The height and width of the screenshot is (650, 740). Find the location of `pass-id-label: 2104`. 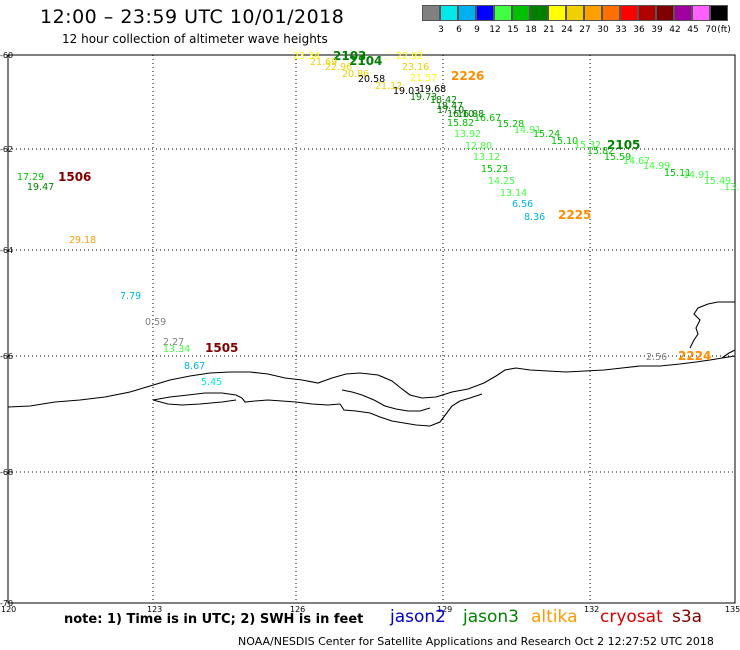

pass-id-label: 2104 is located at coordinates (365, 61).